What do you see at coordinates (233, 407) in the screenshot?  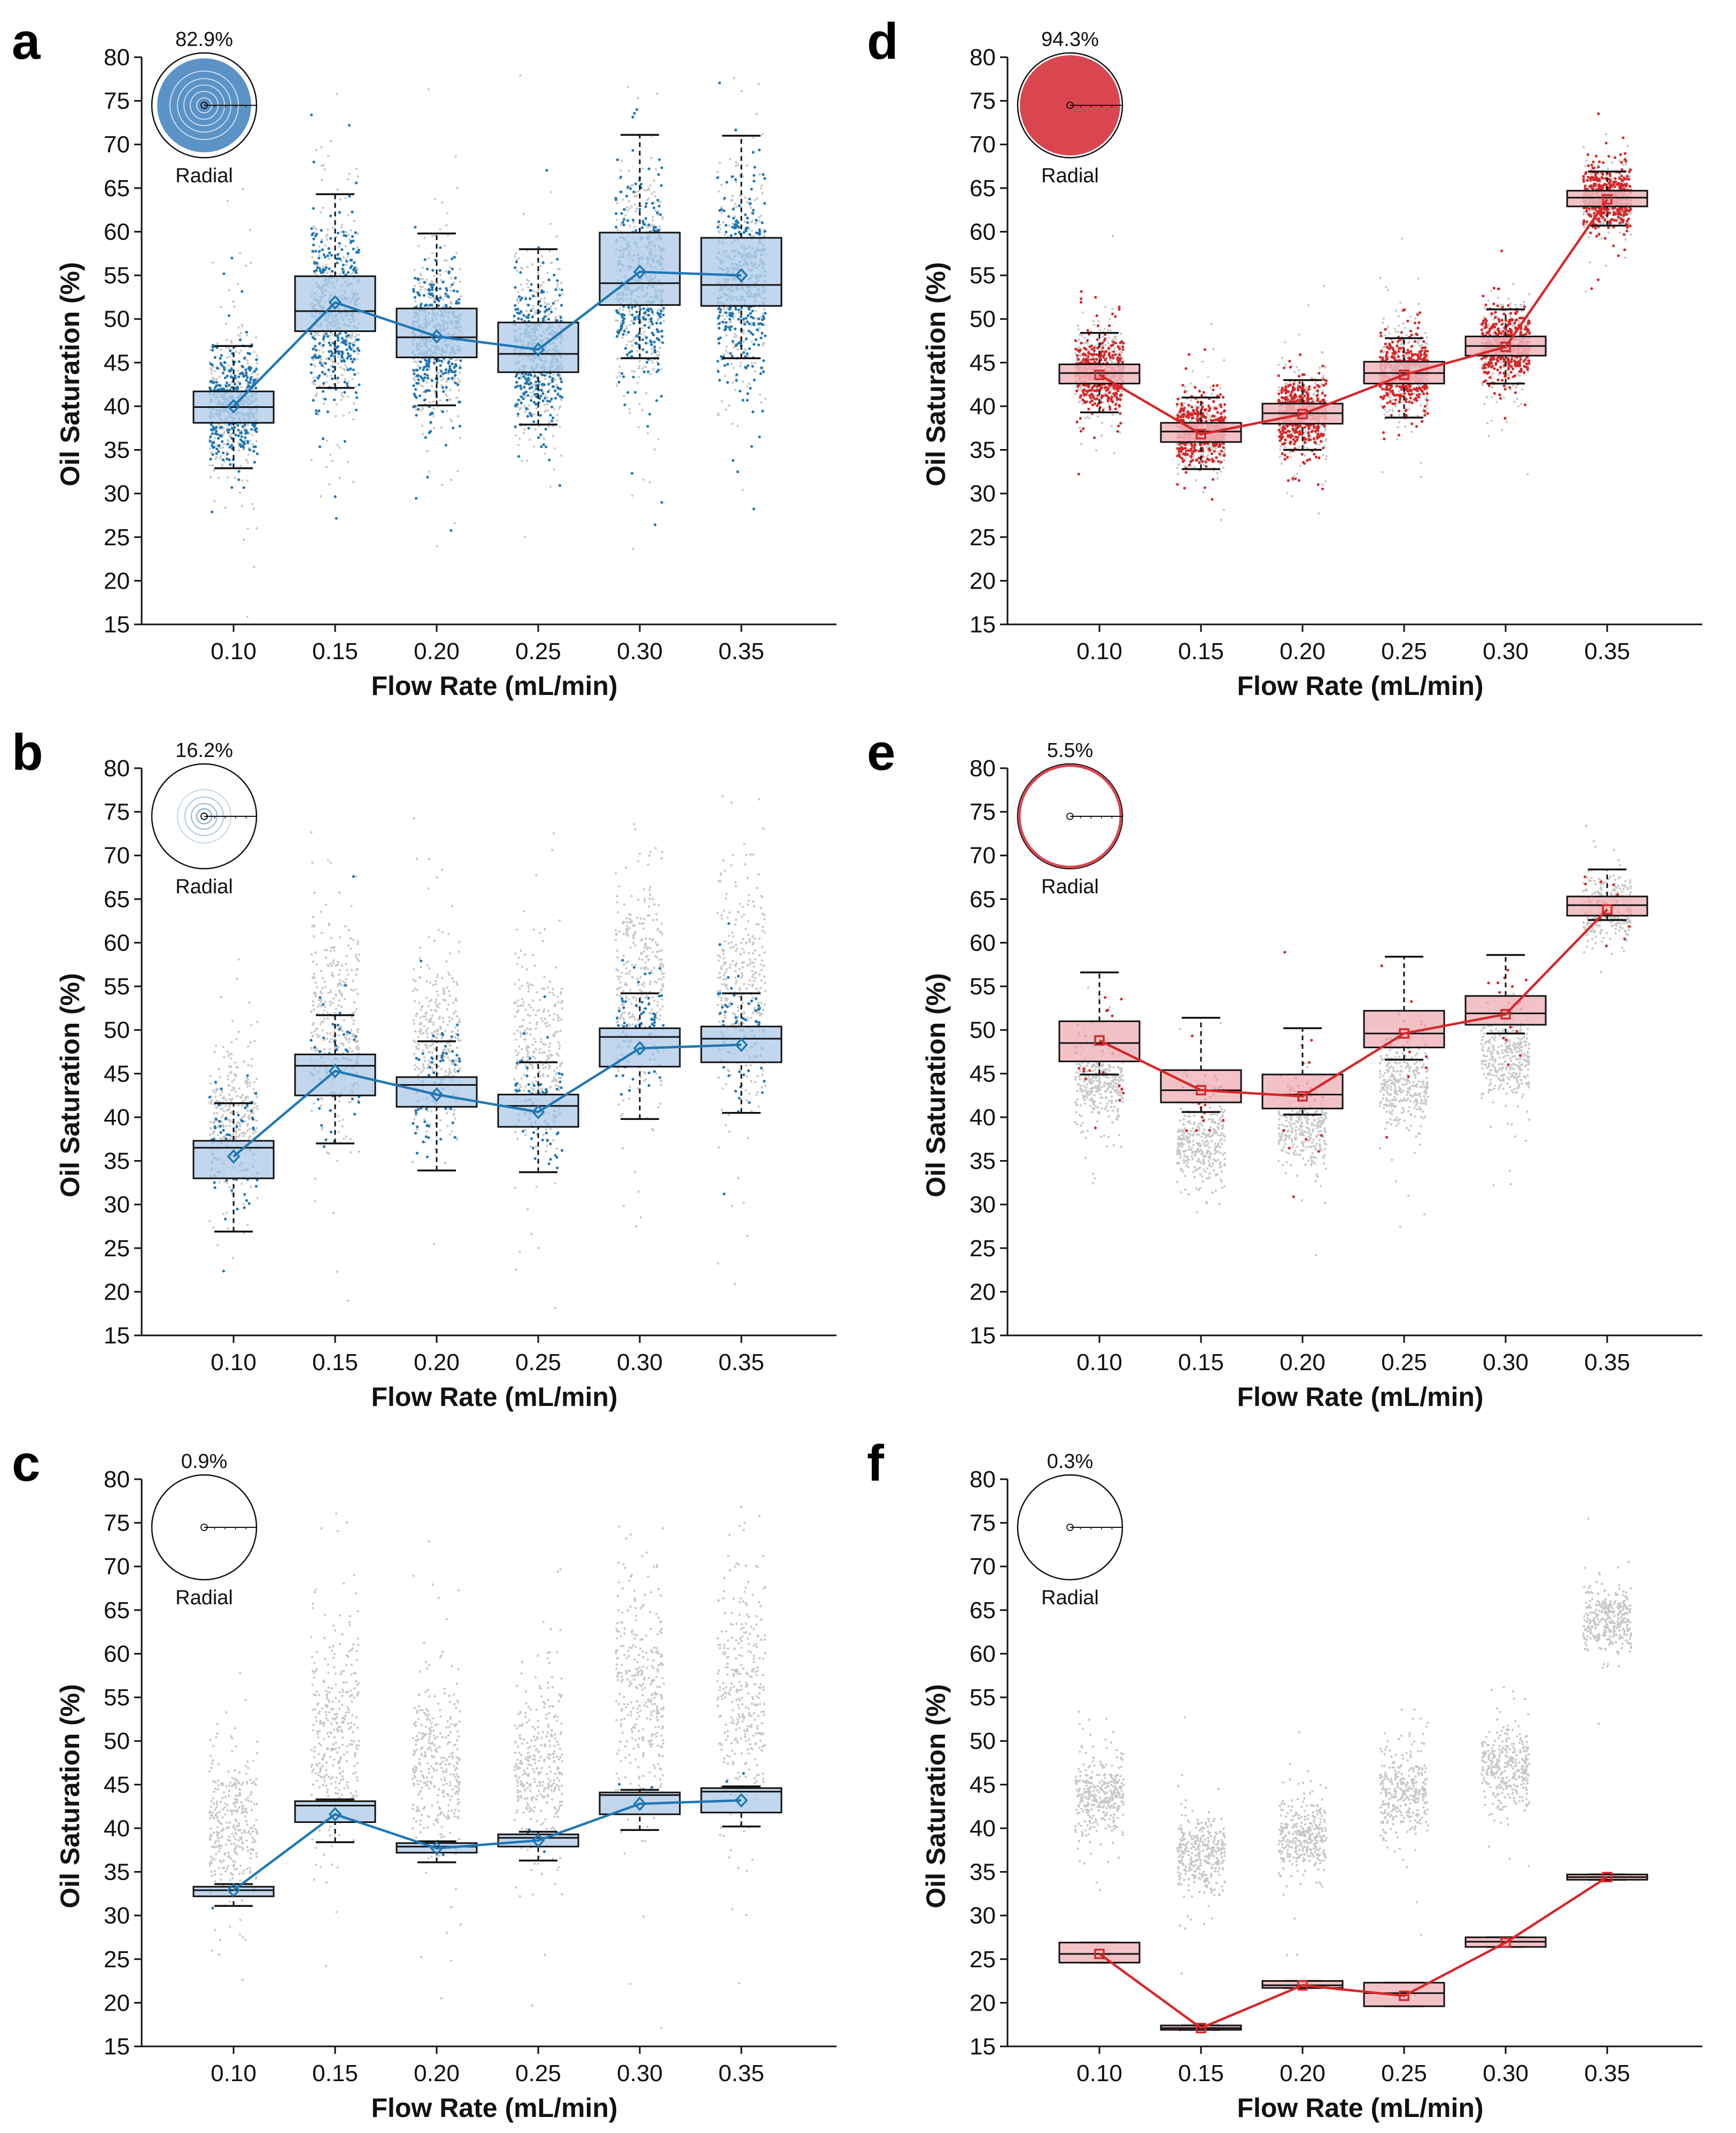 I see `box-0.10` at bounding box center [233, 407].